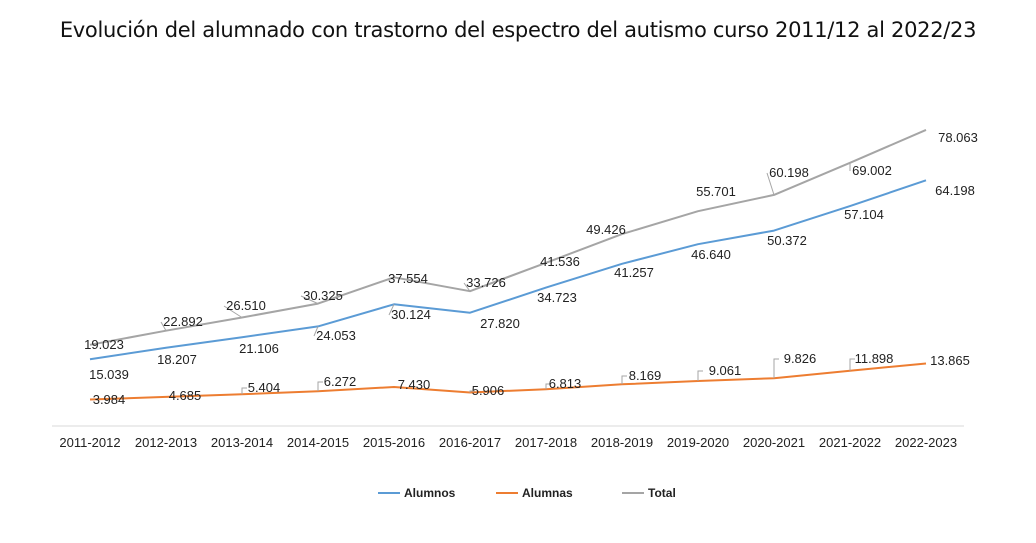 The image size is (1036, 543). Describe the element at coordinates (166, 442) in the screenshot. I see `x-tick-label: 2012-2013` at that location.